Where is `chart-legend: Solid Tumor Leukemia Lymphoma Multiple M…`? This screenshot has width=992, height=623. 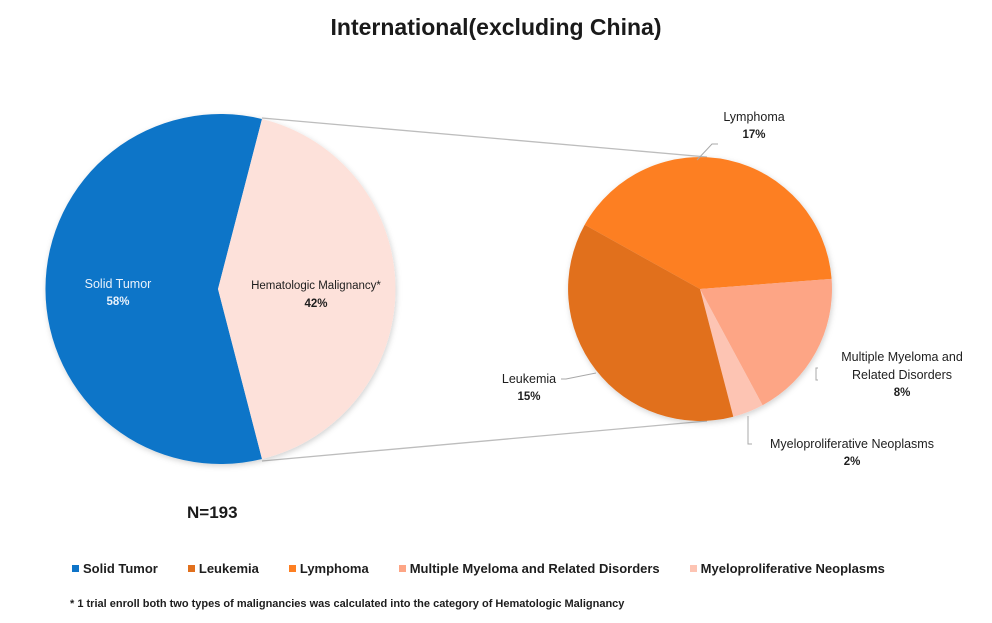
chart-legend: Solid Tumor Leukemia Lymphoma Multiple M… is located at coordinates (493, 568).